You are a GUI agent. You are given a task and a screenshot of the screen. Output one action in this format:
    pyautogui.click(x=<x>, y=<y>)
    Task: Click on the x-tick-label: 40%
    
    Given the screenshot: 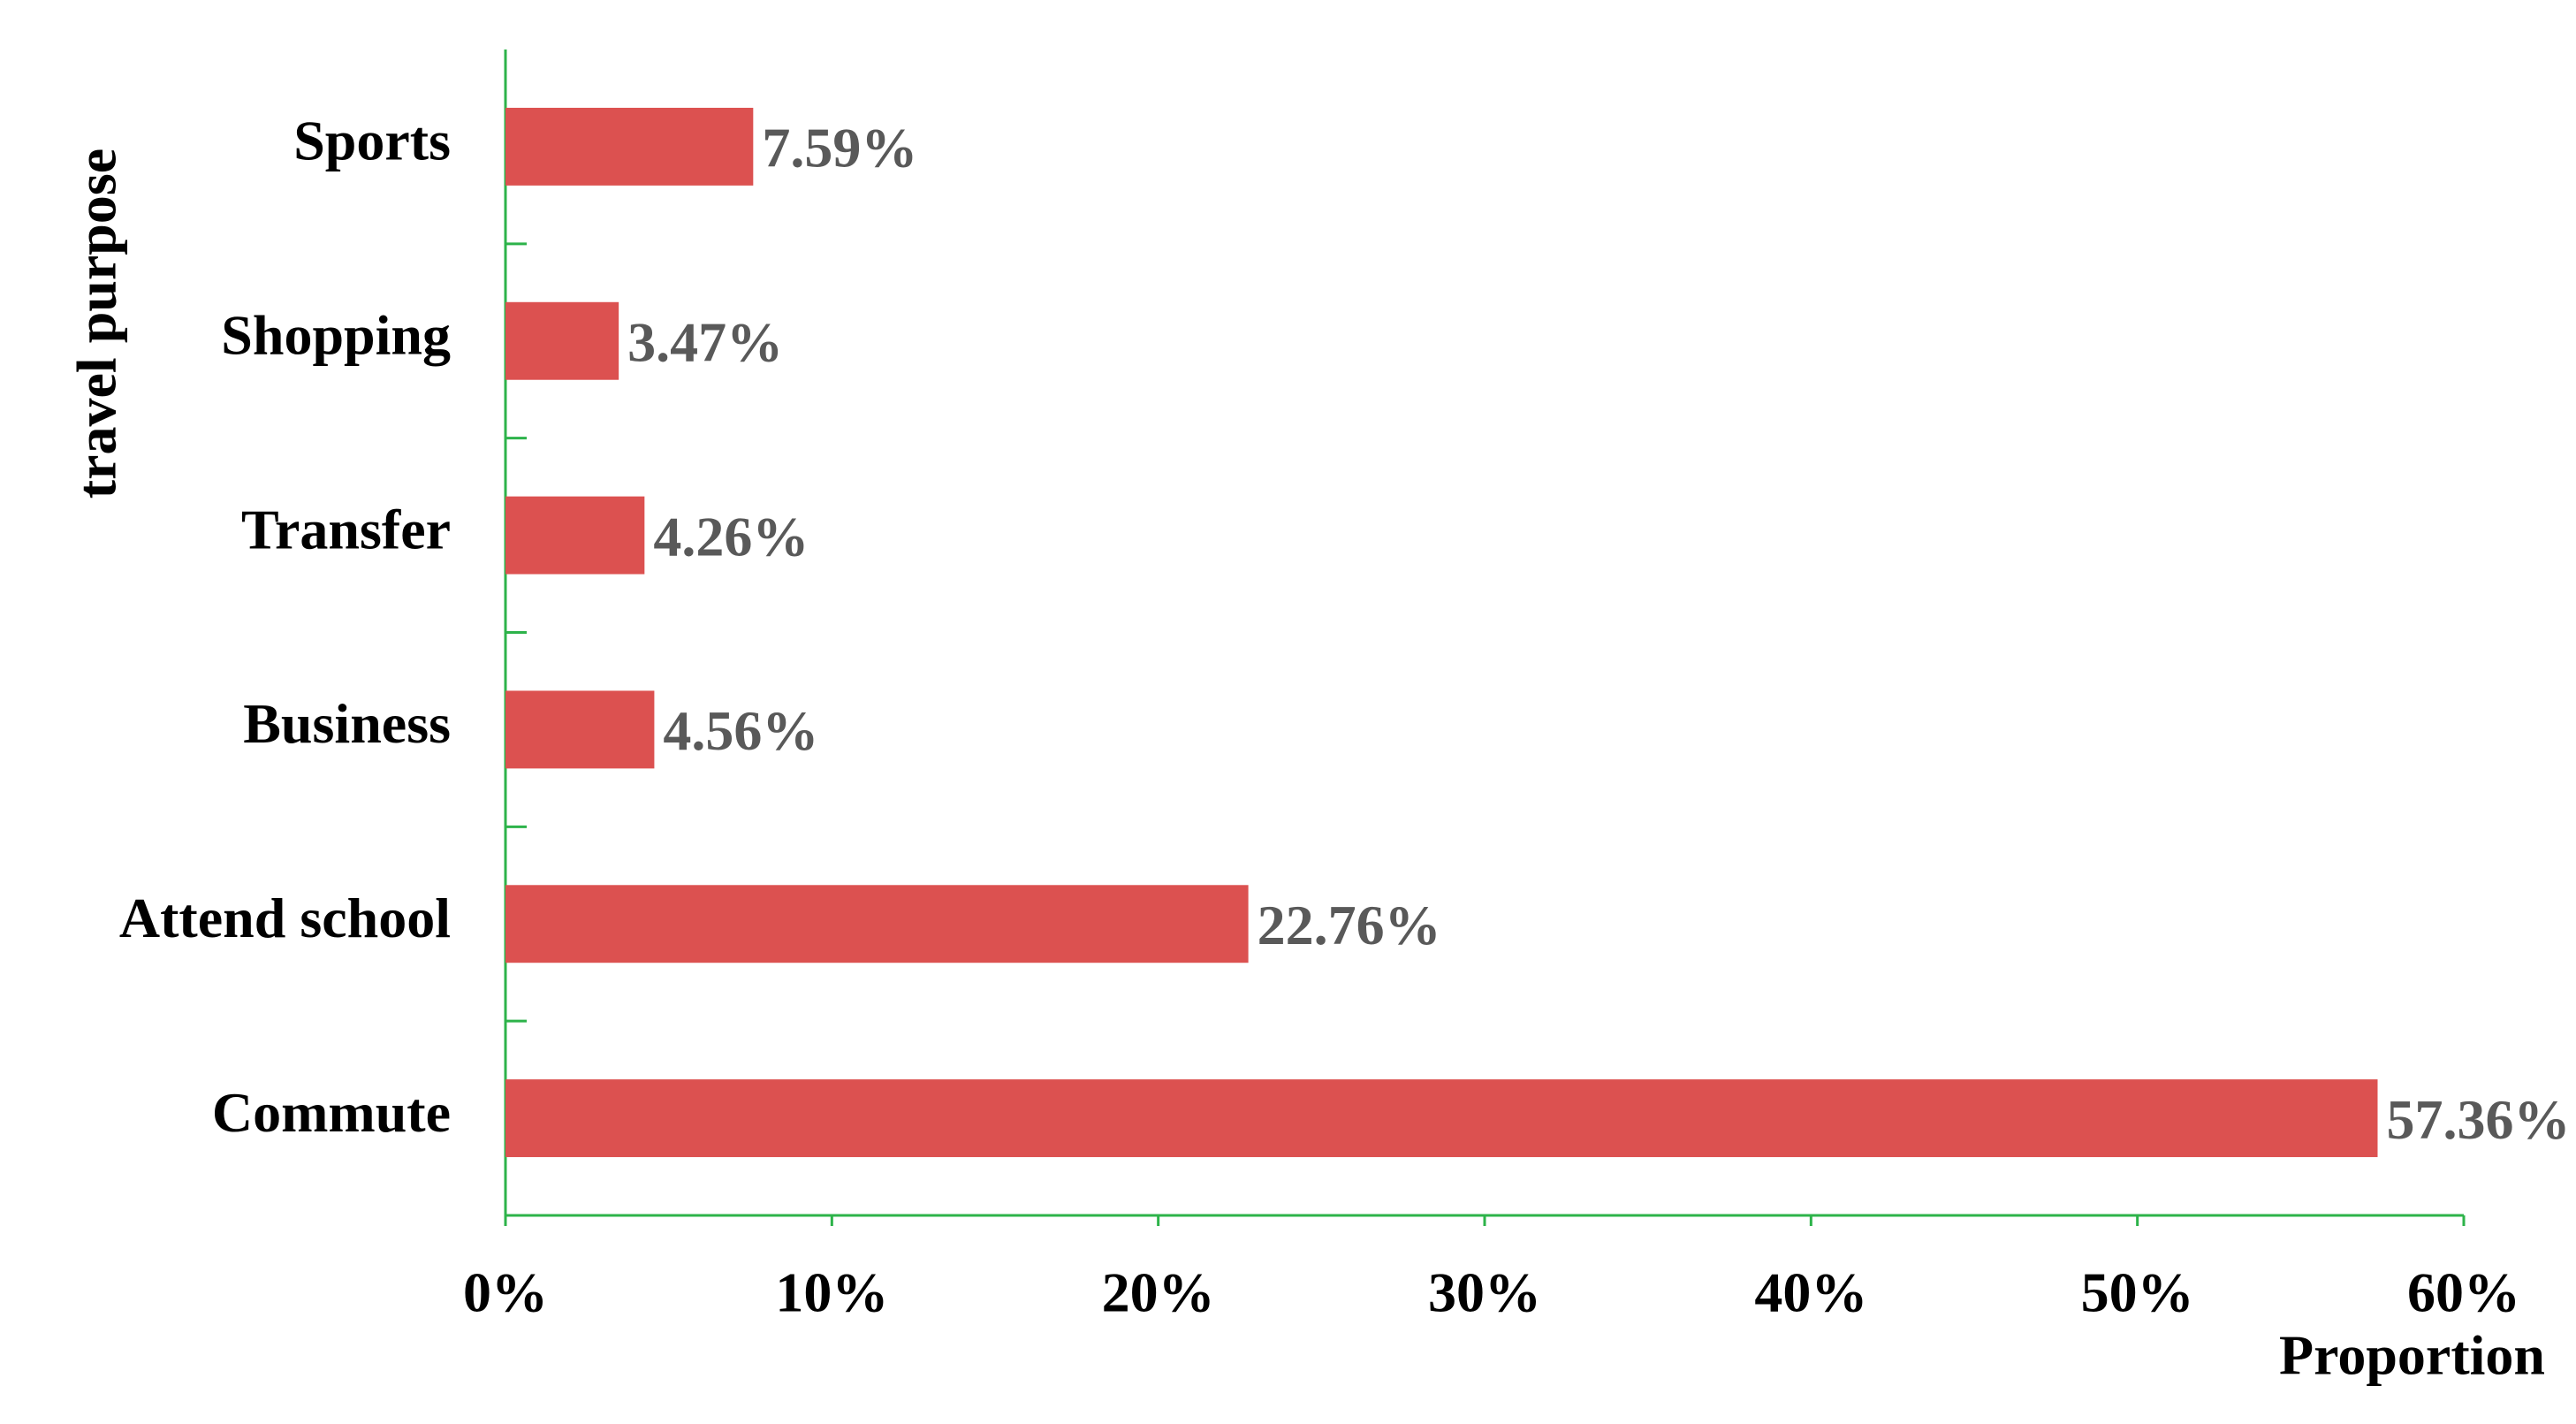 What is the action you would take?
    pyautogui.click(x=1811, y=1292)
    